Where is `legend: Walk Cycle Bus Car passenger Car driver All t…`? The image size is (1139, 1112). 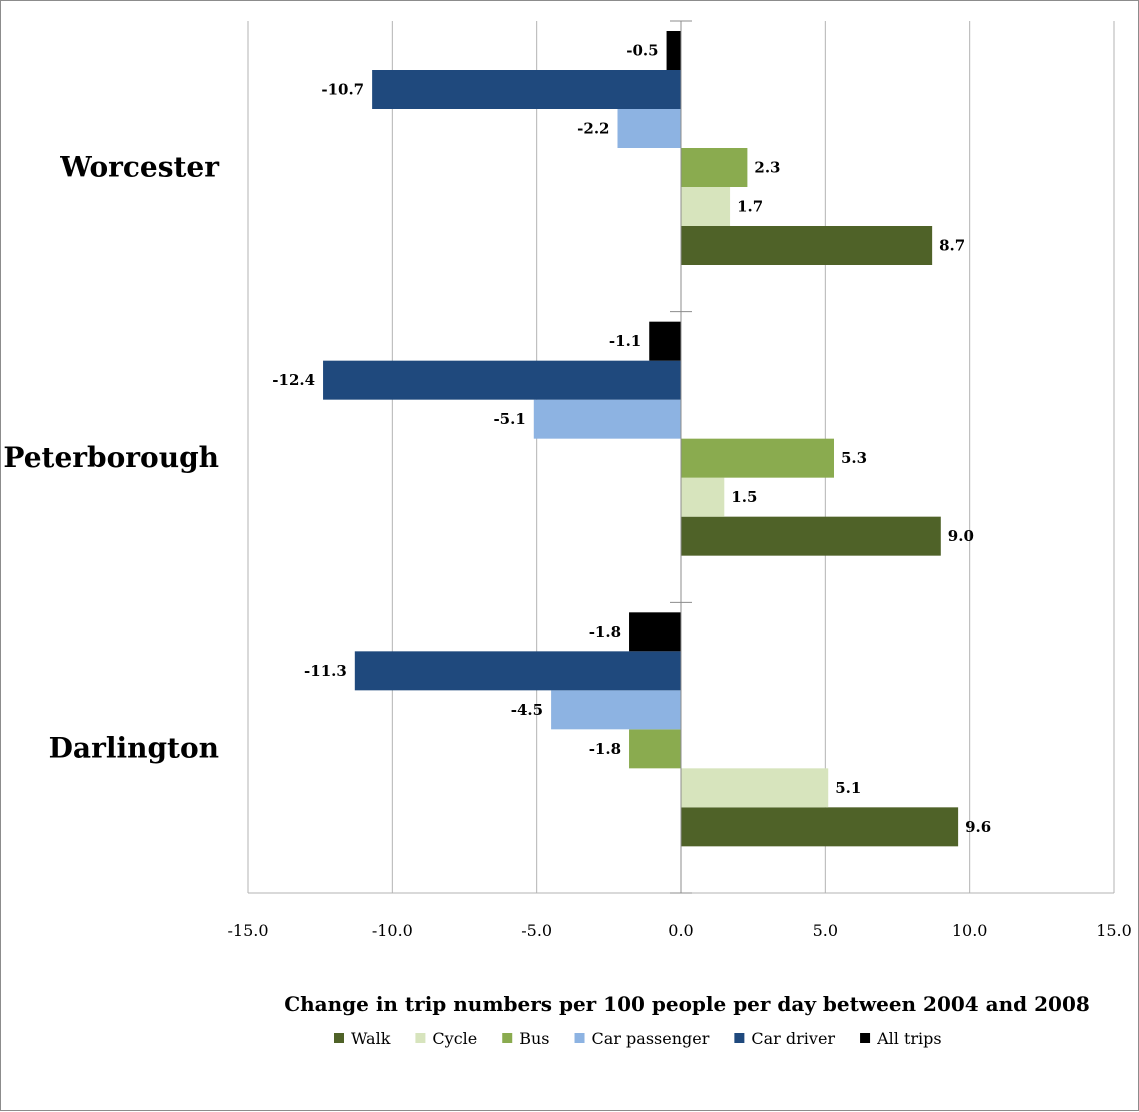
legend: Walk Cycle Bus Car passenger Car driver All t… is located at coordinates (638, 1038).